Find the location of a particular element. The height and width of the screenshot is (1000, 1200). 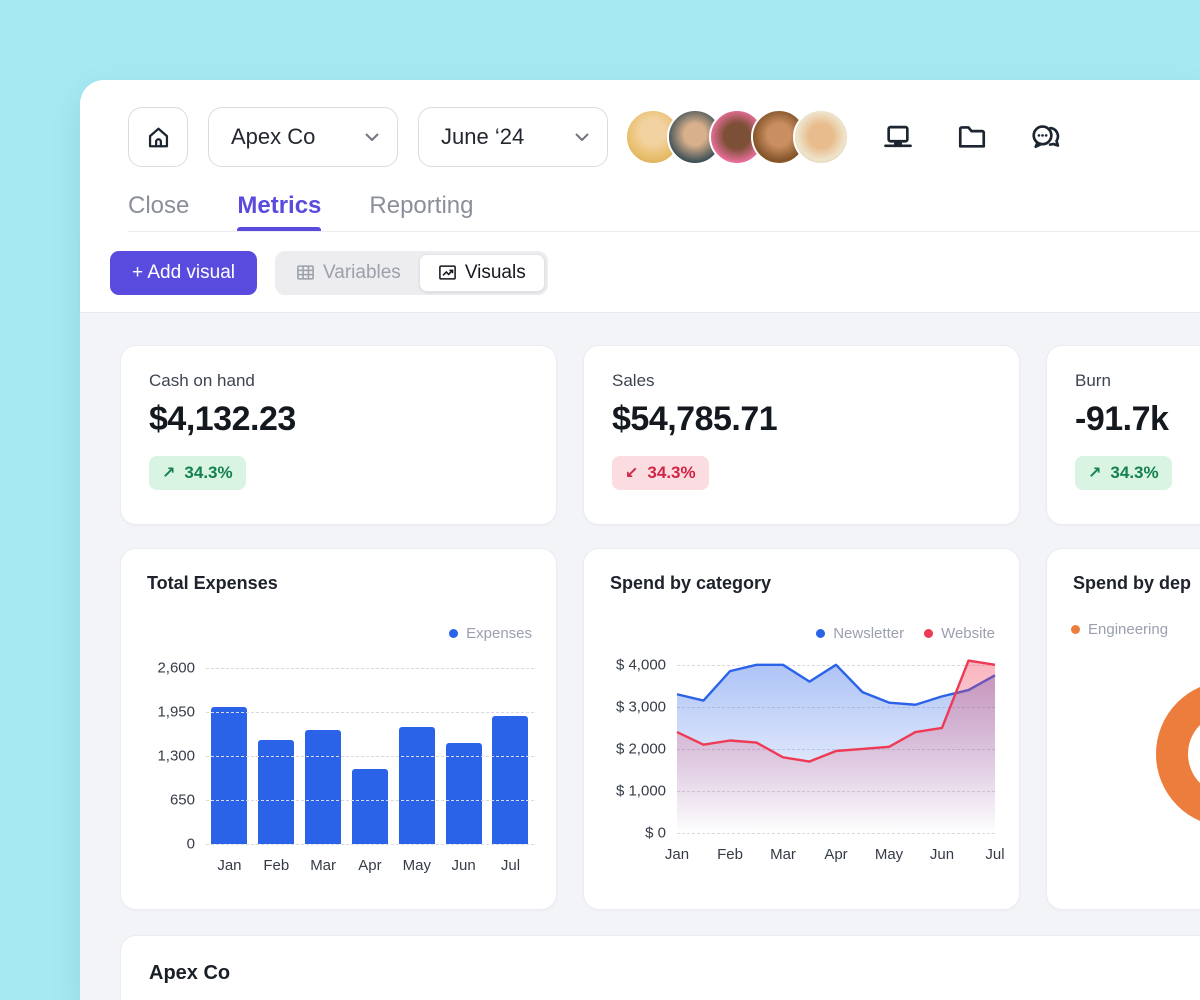

legend-label: Expenses is located at coordinates (499, 633).